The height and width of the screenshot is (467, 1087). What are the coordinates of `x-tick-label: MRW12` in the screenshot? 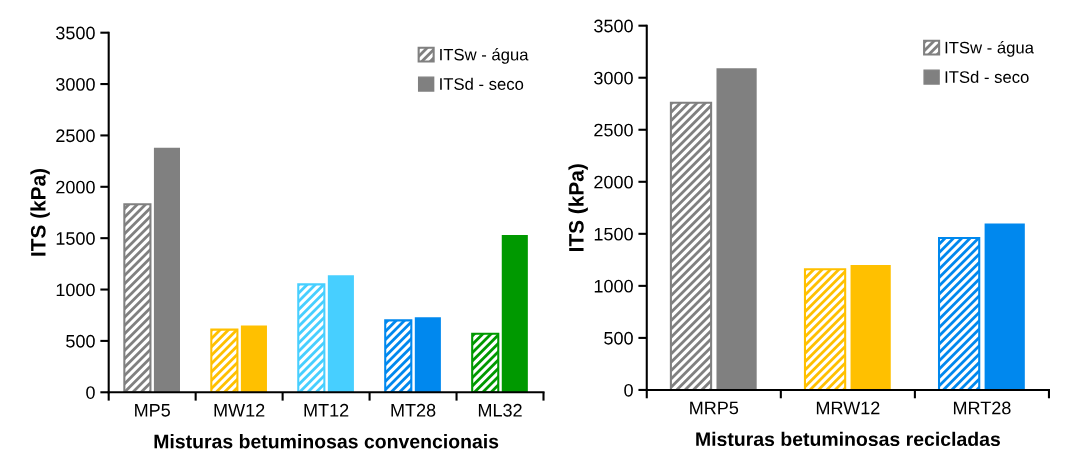 It's located at (848, 408).